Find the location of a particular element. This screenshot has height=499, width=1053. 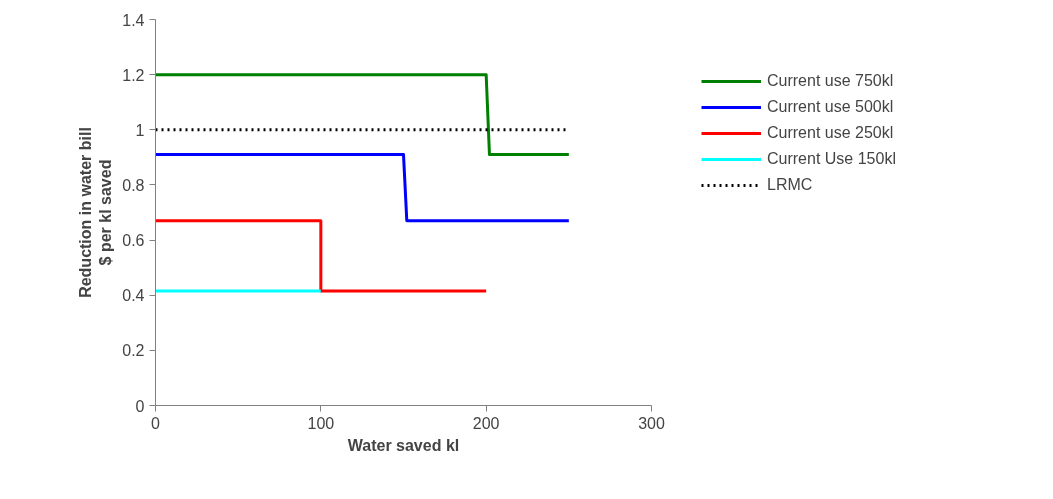

y-tick-label: 0.8 is located at coordinates (133, 185).